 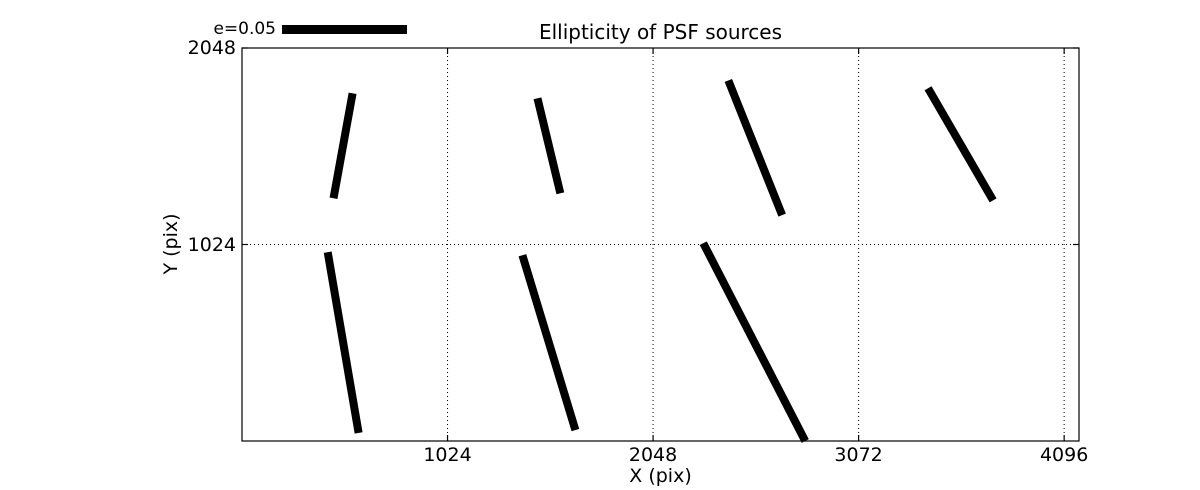 What do you see at coordinates (244, 29) in the screenshot?
I see `legend-label: e=0.05` at bounding box center [244, 29].